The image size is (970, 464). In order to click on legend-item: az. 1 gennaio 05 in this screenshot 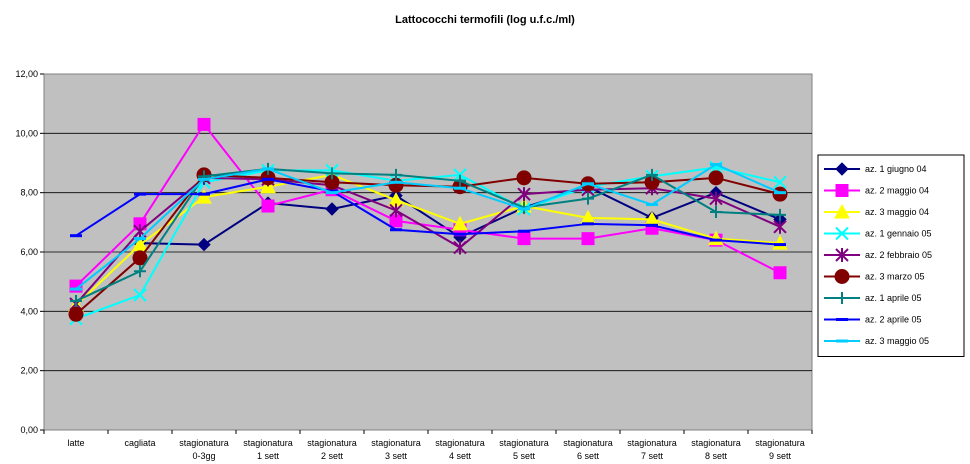, I will do `click(878, 233)`.